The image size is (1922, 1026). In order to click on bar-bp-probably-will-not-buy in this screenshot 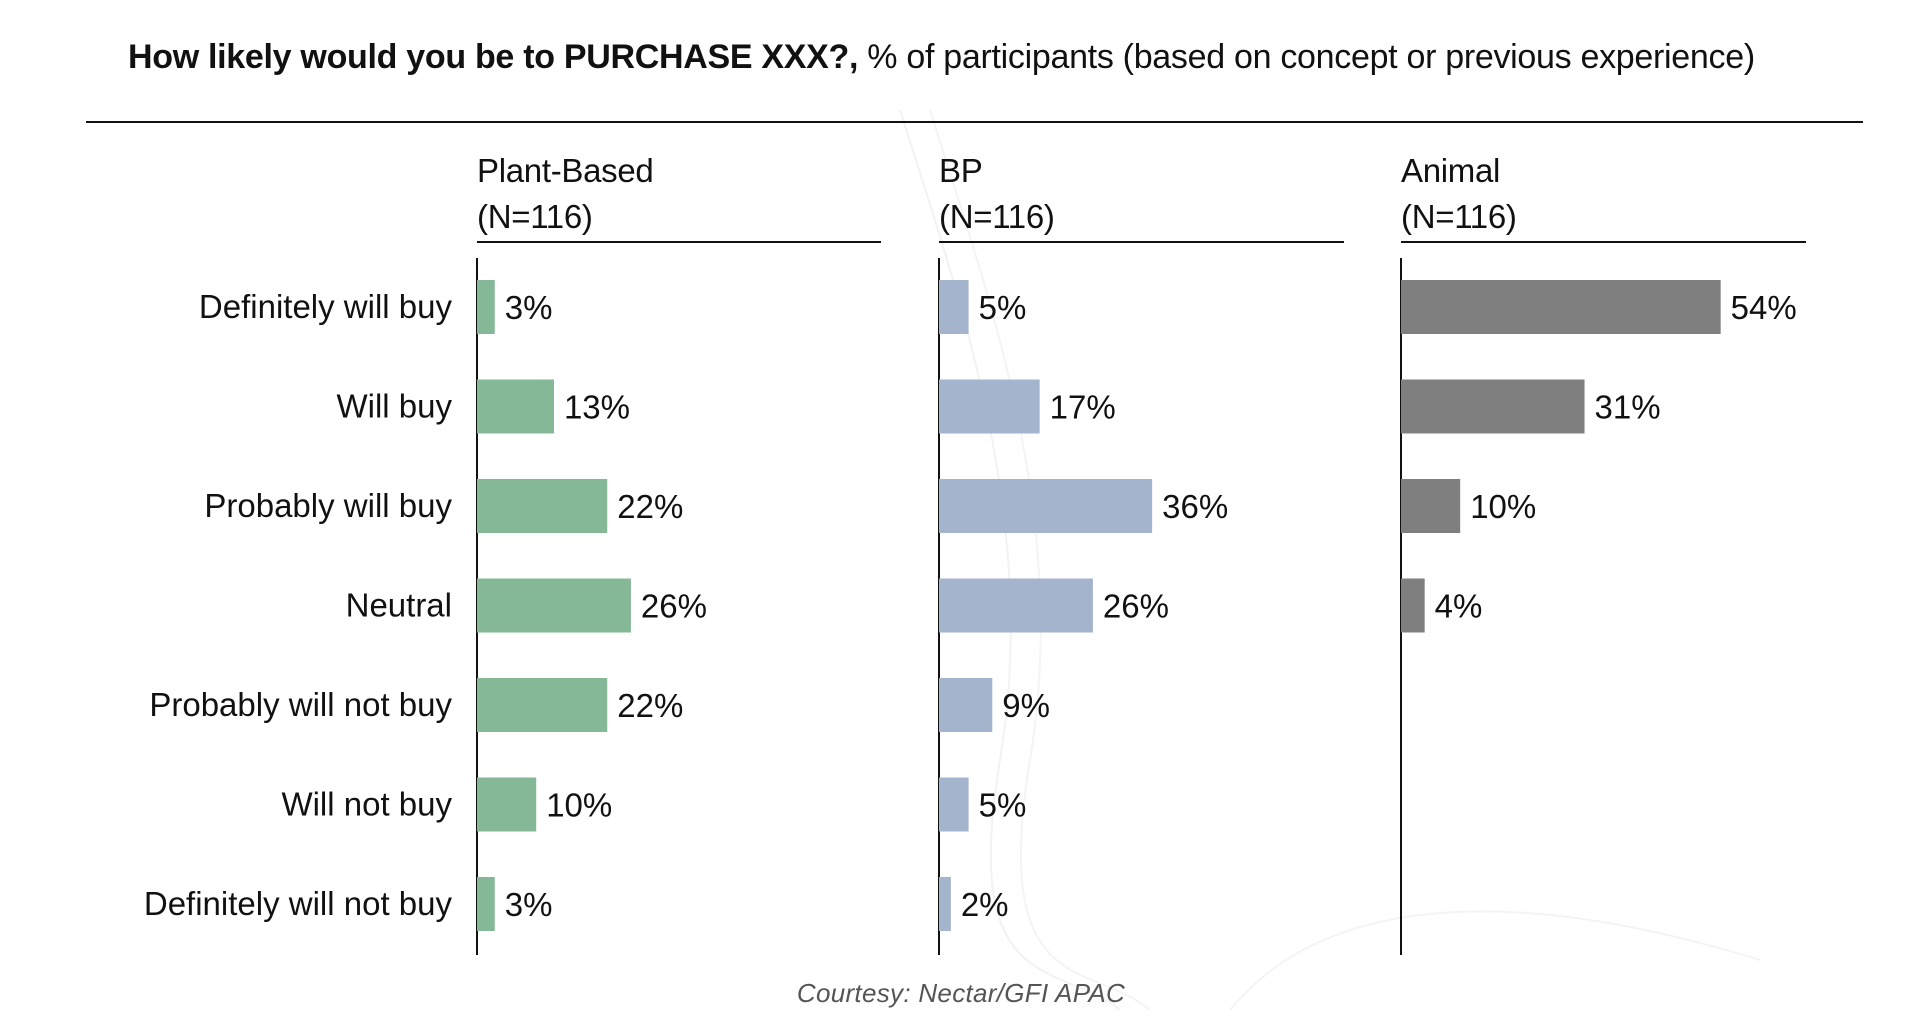, I will do `click(966, 705)`.